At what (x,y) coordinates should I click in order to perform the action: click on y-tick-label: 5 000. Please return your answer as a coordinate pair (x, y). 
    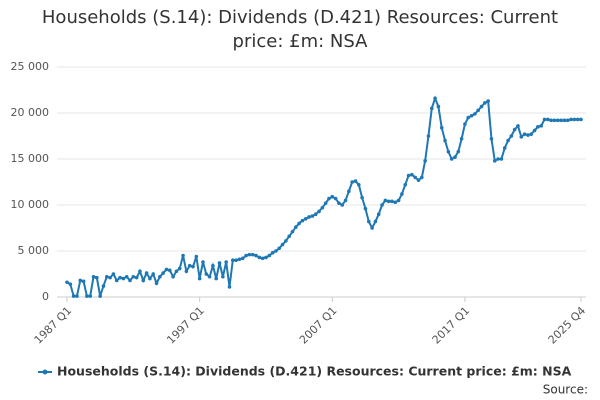
    Looking at the image, I should click on (34, 250).